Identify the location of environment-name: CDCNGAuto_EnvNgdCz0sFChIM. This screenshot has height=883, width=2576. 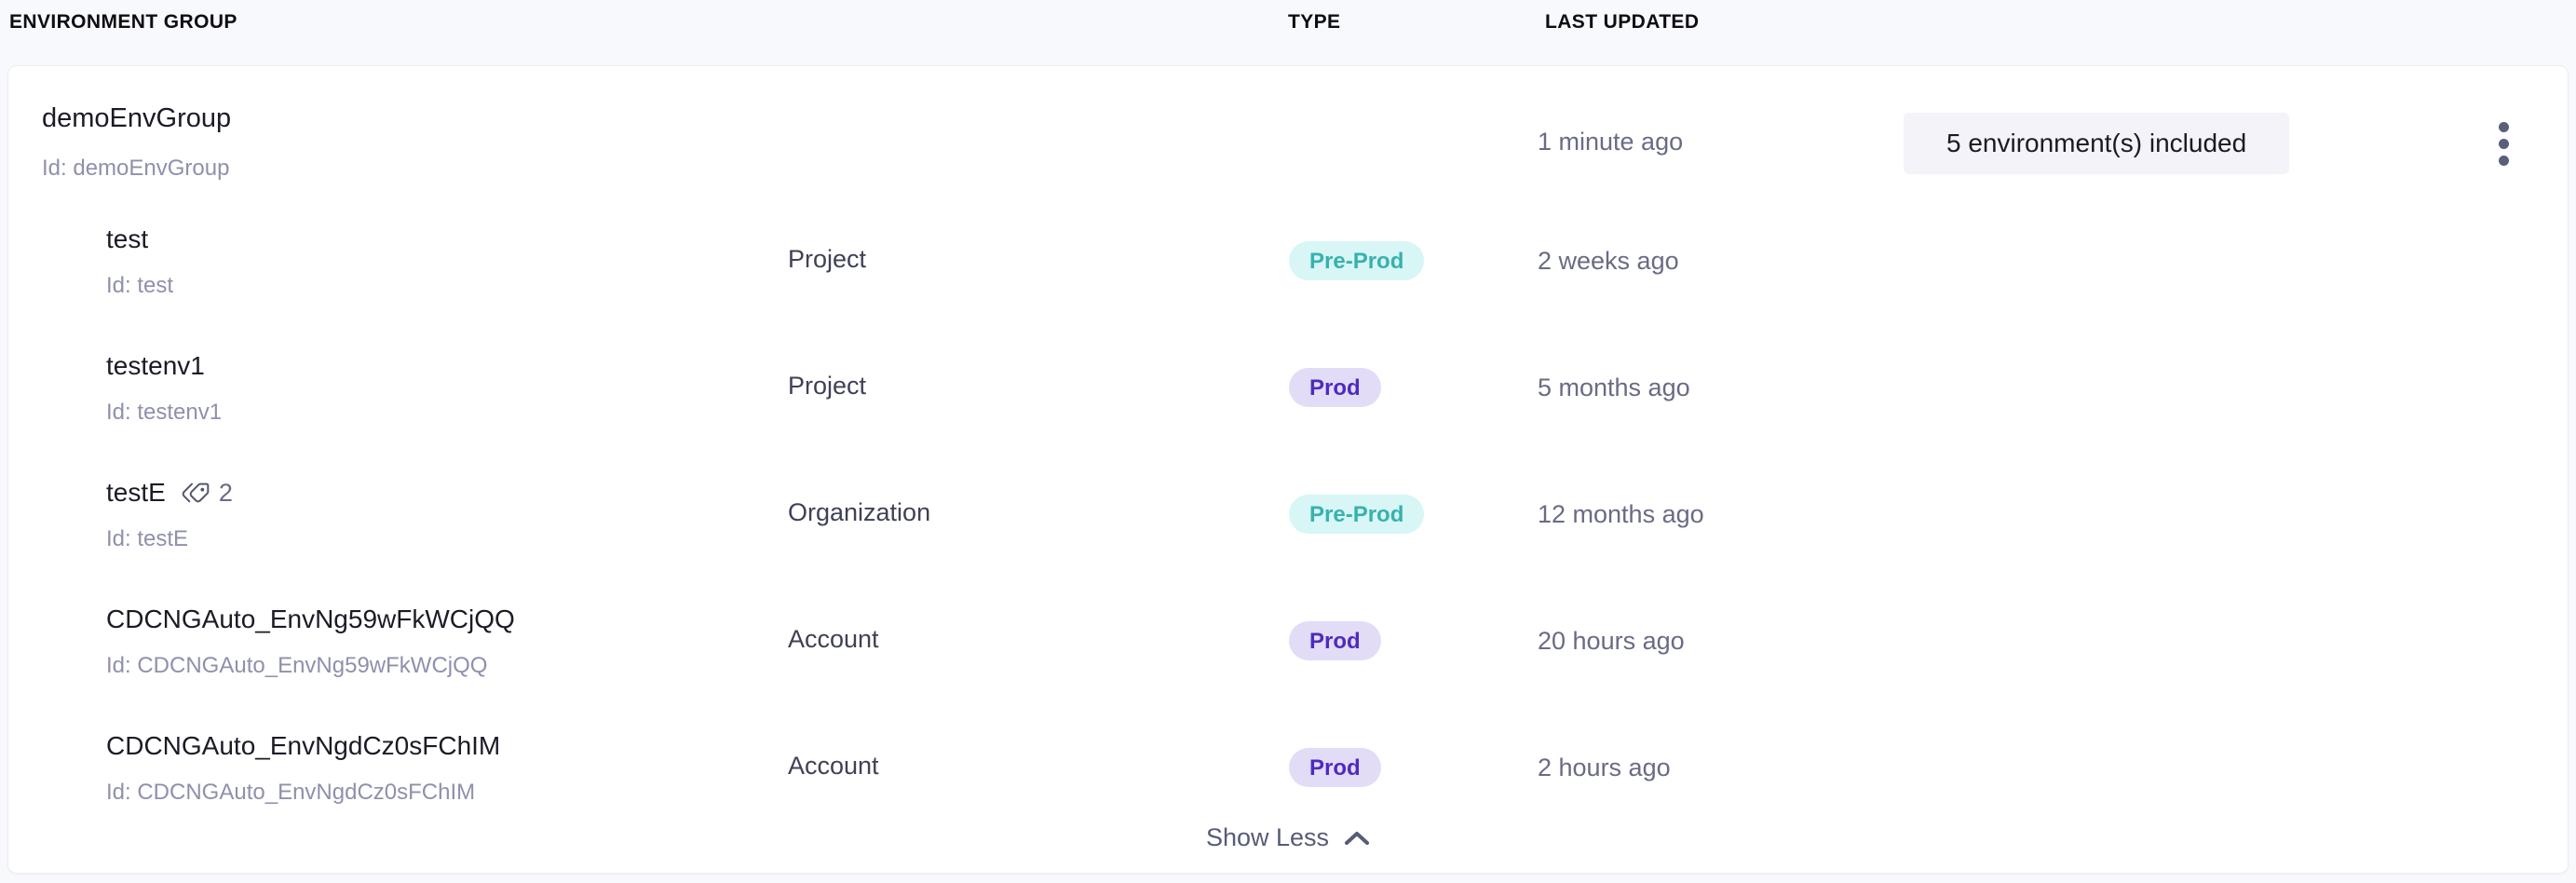
(303, 746).